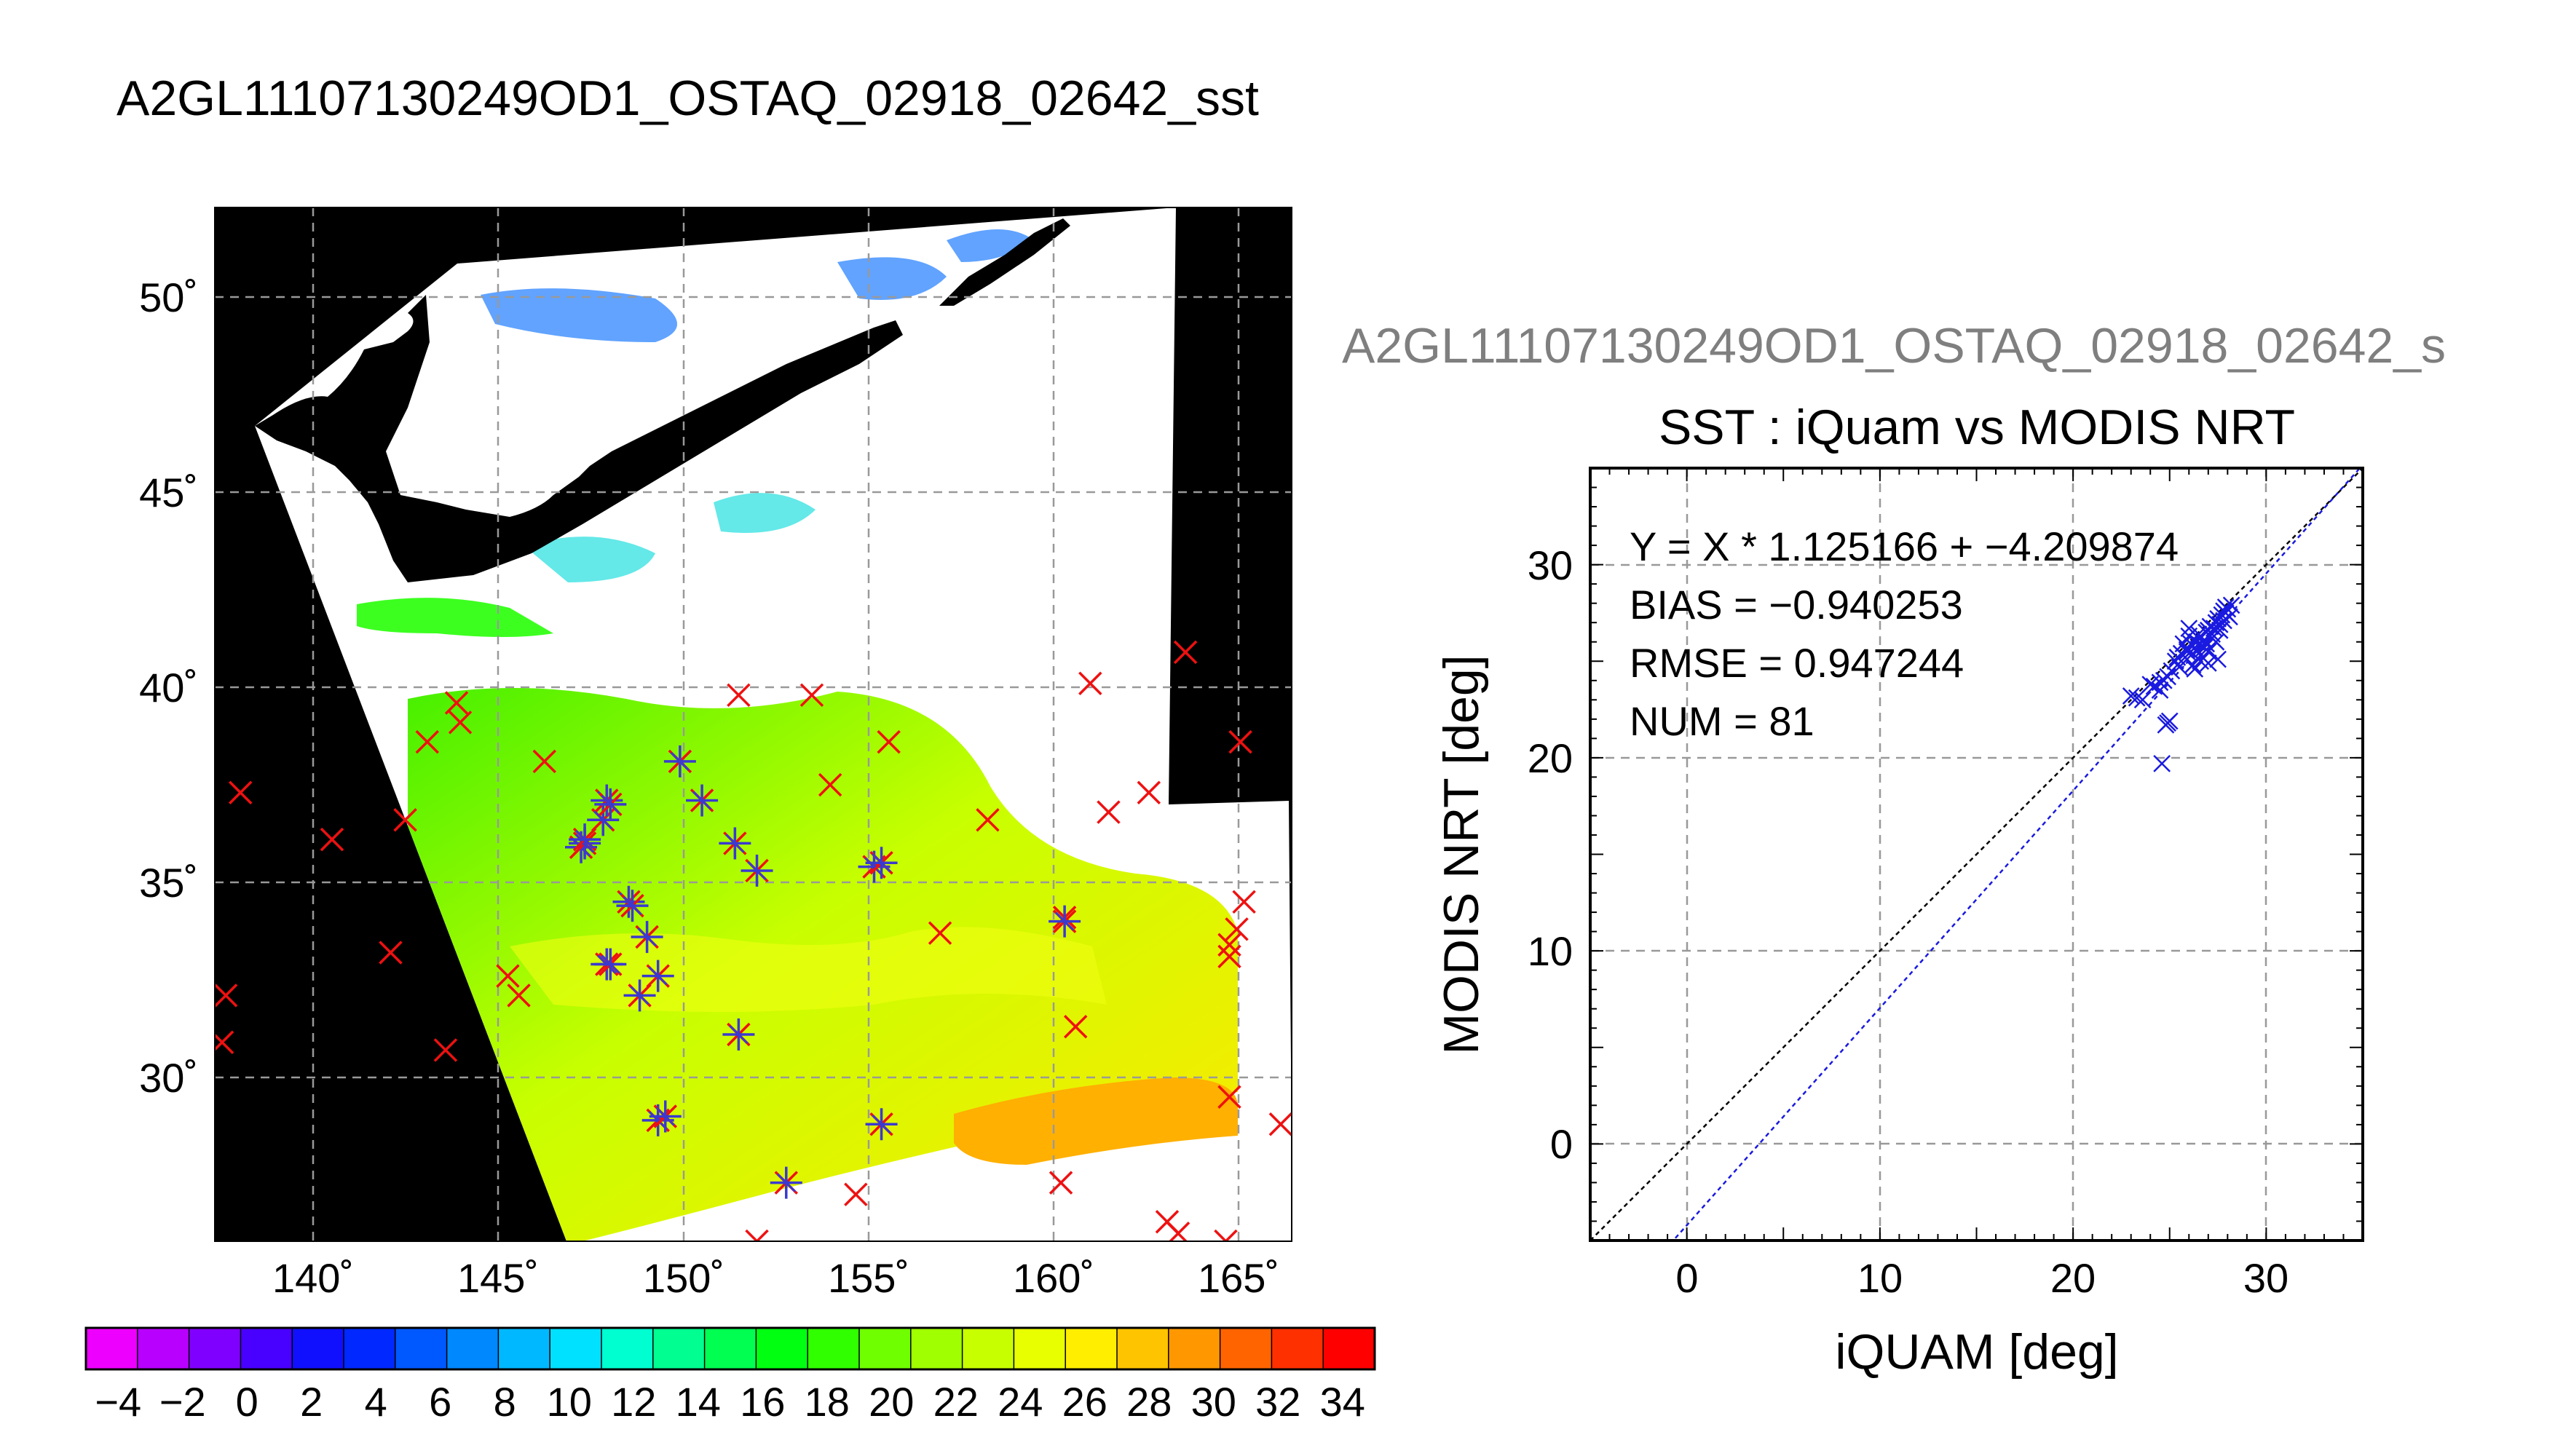  Describe the element at coordinates (569, 1402) in the screenshot. I see `colorbar-tick-label: 10` at that location.